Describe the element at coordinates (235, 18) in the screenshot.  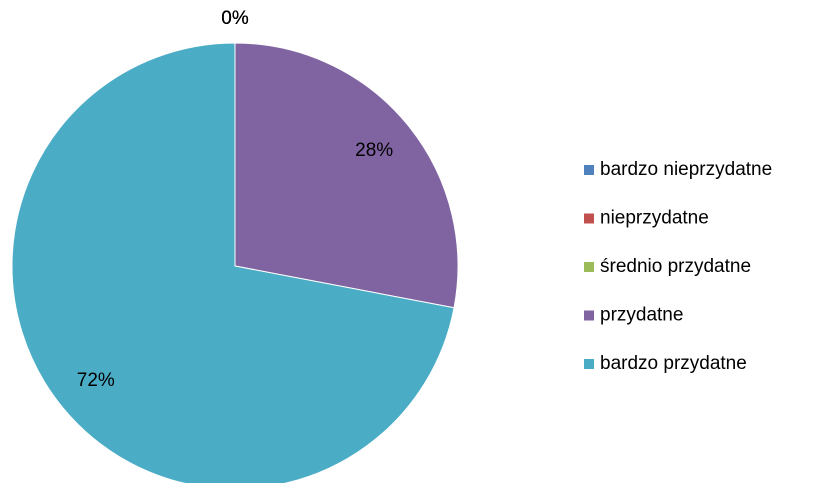
I see `data-label: 0%` at that location.